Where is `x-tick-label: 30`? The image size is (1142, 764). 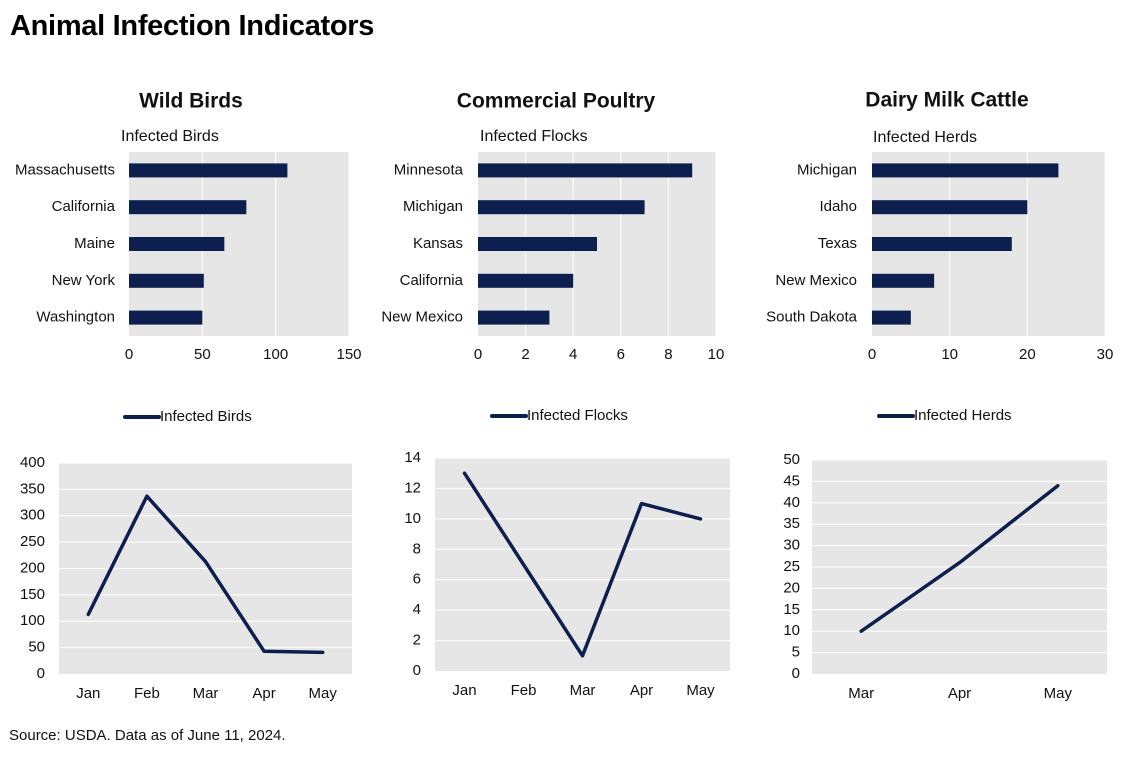 x-tick-label: 30 is located at coordinates (1105, 354).